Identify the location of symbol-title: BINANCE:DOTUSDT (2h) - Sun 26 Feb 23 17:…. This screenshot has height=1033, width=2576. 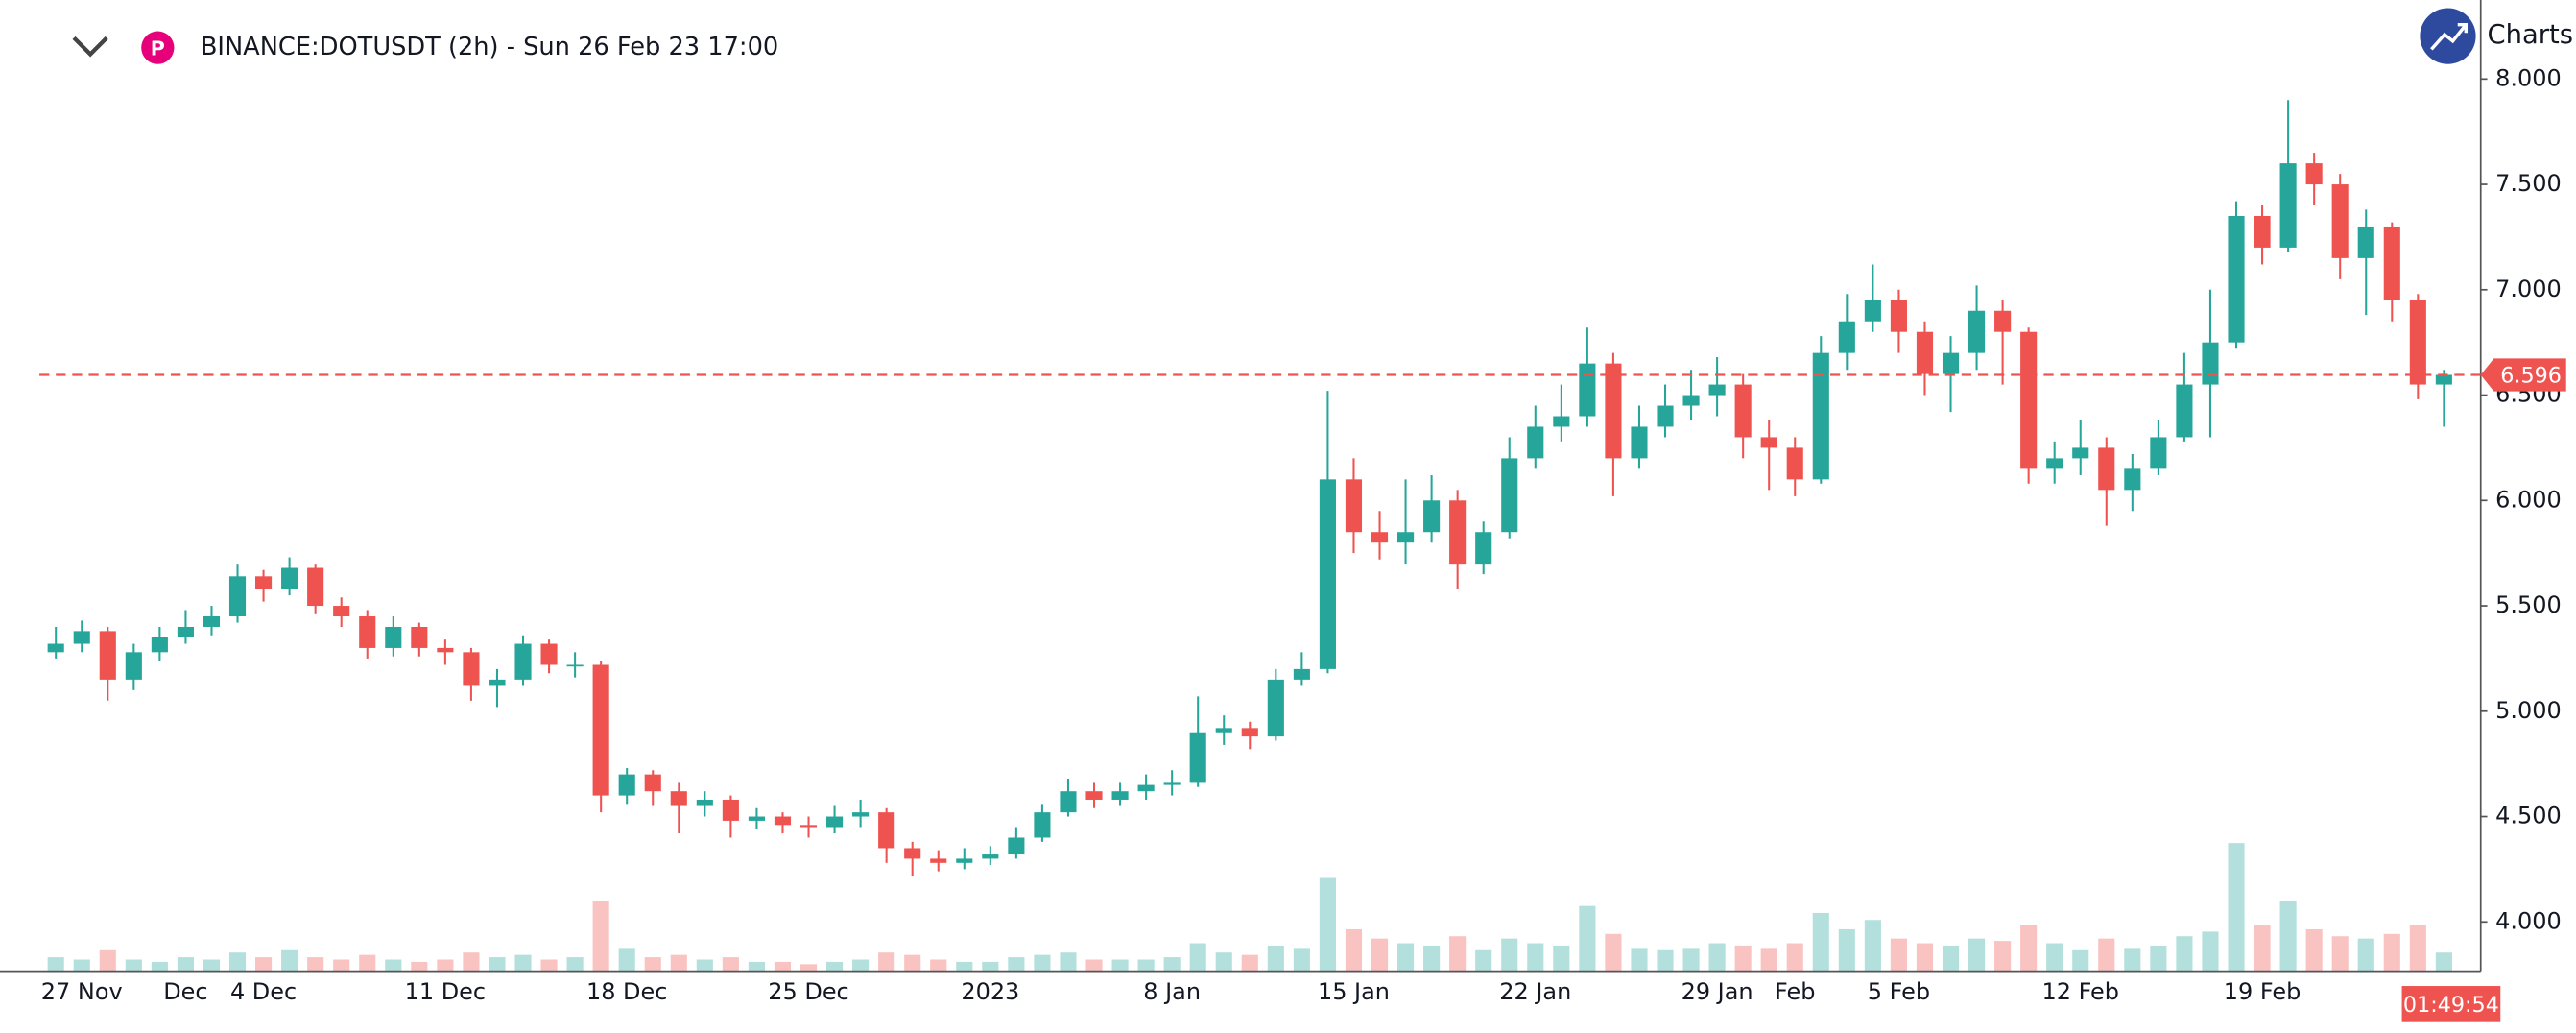
(489, 47).